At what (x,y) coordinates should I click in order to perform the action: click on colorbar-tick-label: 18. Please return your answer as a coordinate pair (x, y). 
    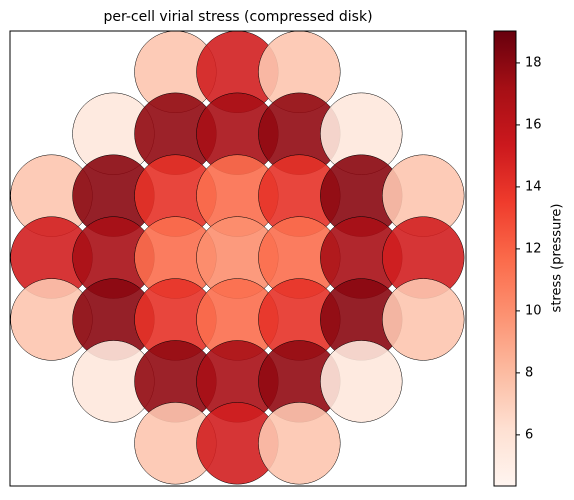
    Looking at the image, I should click on (533, 62).